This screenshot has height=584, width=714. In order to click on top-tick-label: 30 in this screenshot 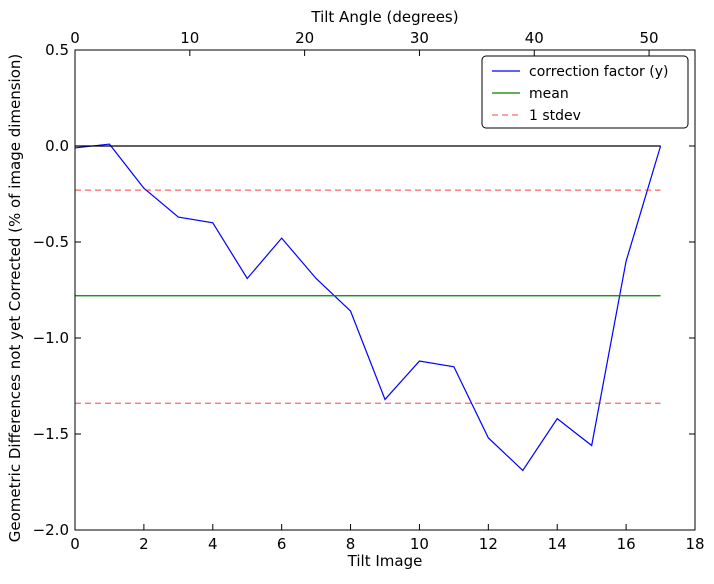, I will do `click(419, 38)`.